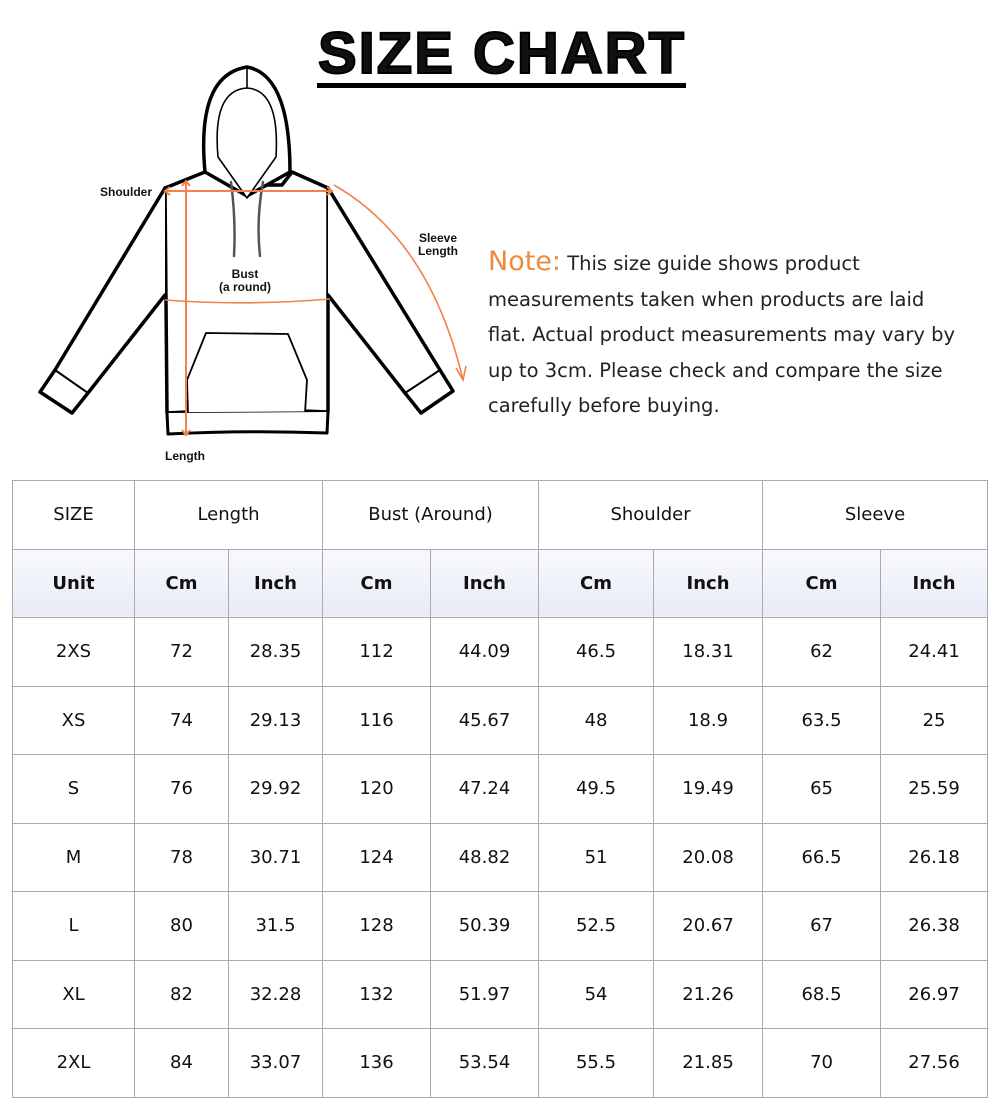 This screenshot has height=1116, width=1000. What do you see at coordinates (651, 515) in the screenshot?
I see `header-cell: Shoulder` at bounding box center [651, 515].